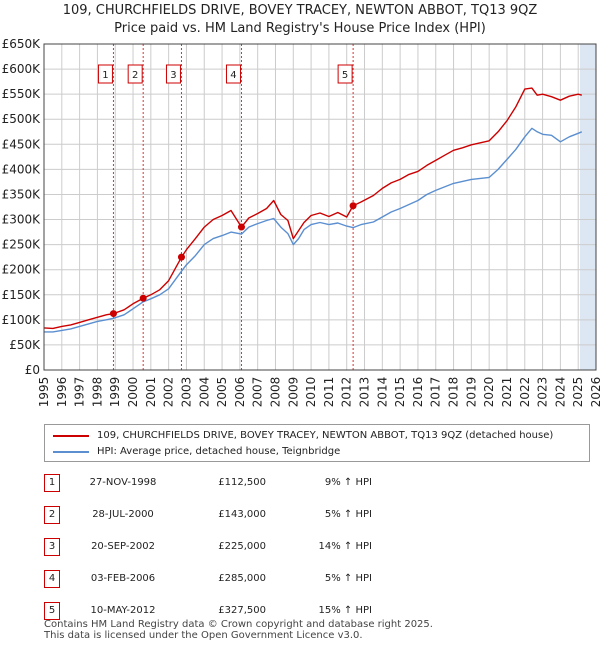  Describe the element at coordinates (22, 194) in the screenshot. I see `y-tick-label: £350K` at that location.